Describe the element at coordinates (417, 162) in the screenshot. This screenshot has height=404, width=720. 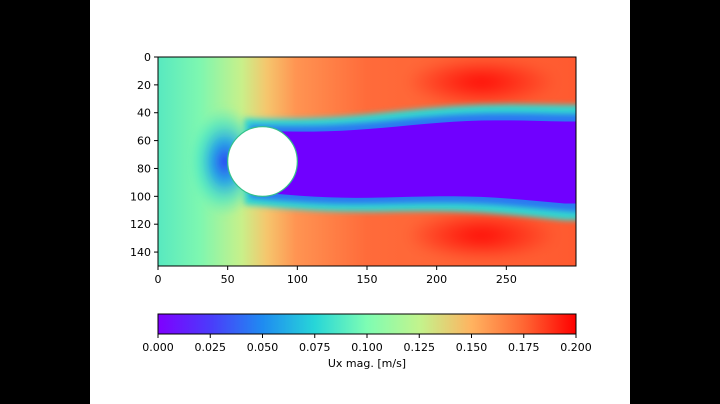
I see `wake-core` at that location.